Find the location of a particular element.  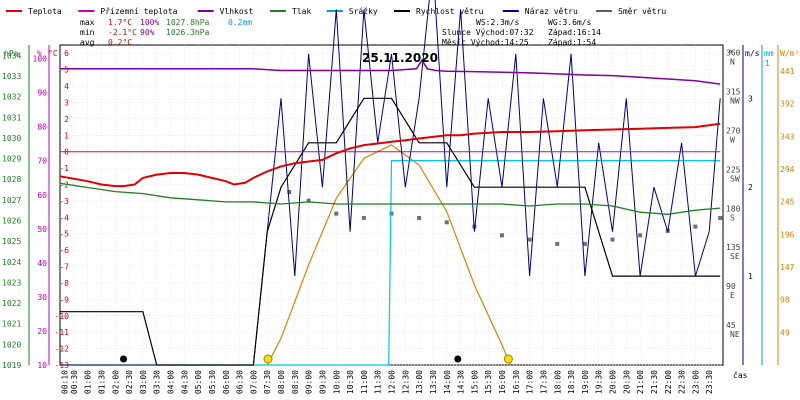

tick-x: 14:00 is located at coordinates (447, 382).